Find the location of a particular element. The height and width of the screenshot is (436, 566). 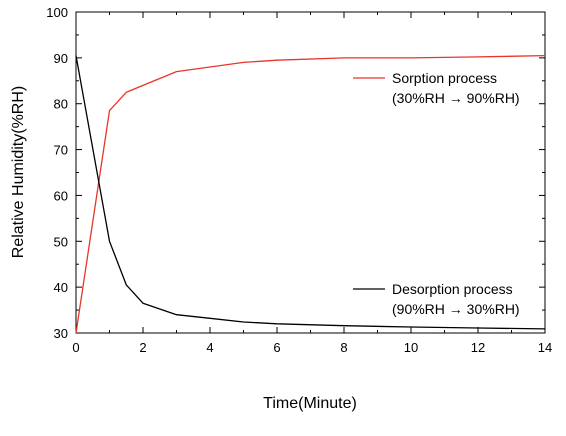

y-tick-label: 40 is located at coordinates (61, 287).